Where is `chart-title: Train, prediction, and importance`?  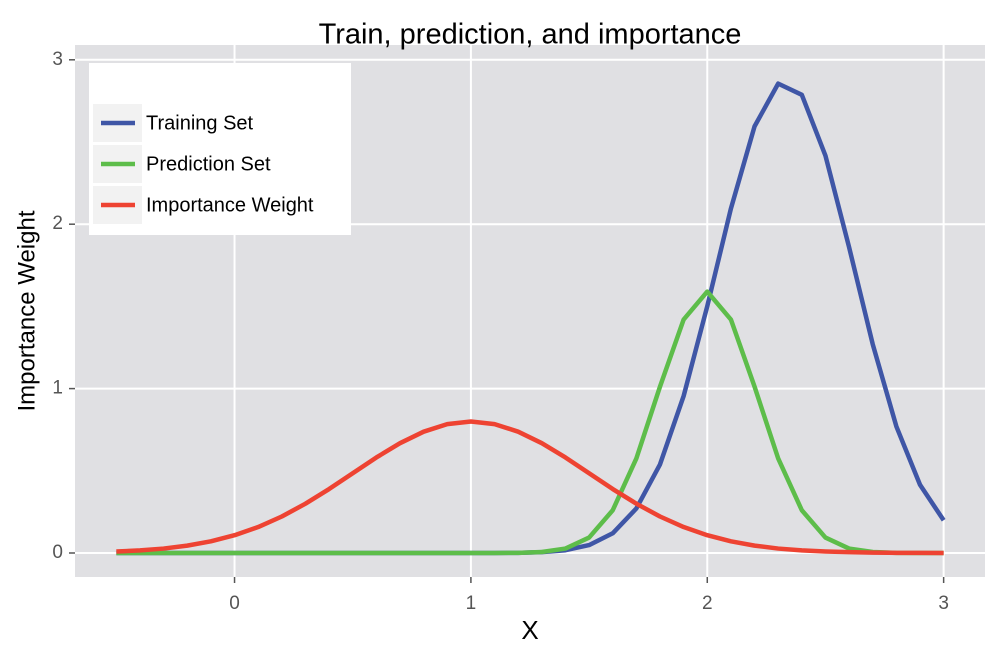 chart-title: Train, prediction, and importance is located at coordinates (530, 35).